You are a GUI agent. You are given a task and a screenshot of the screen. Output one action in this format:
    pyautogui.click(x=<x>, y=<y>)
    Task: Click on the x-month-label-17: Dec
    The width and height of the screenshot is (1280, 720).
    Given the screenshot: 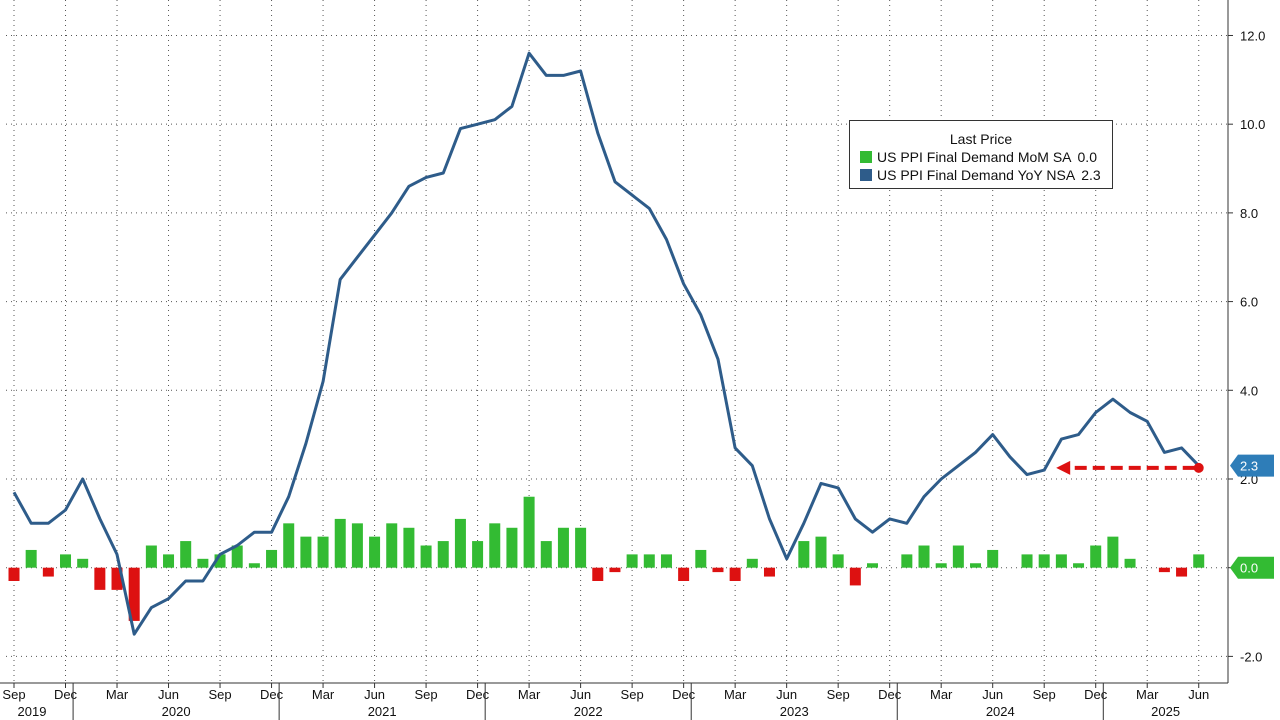 What is the action you would take?
    pyautogui.click(x=890, y=694)
    